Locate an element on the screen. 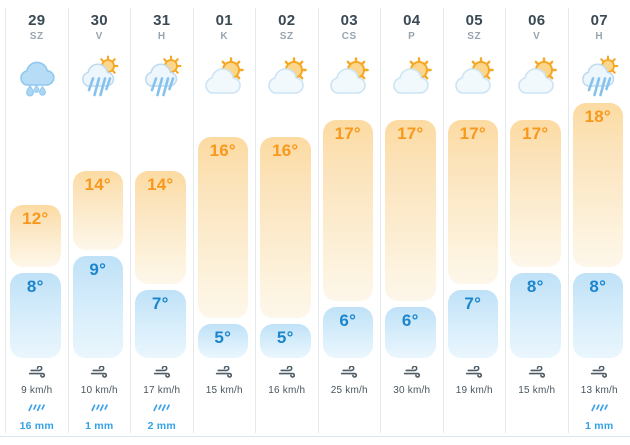 This screenshot has height=445, width=630. low-temp-bar: 5° is located at coordinates (285, 341).